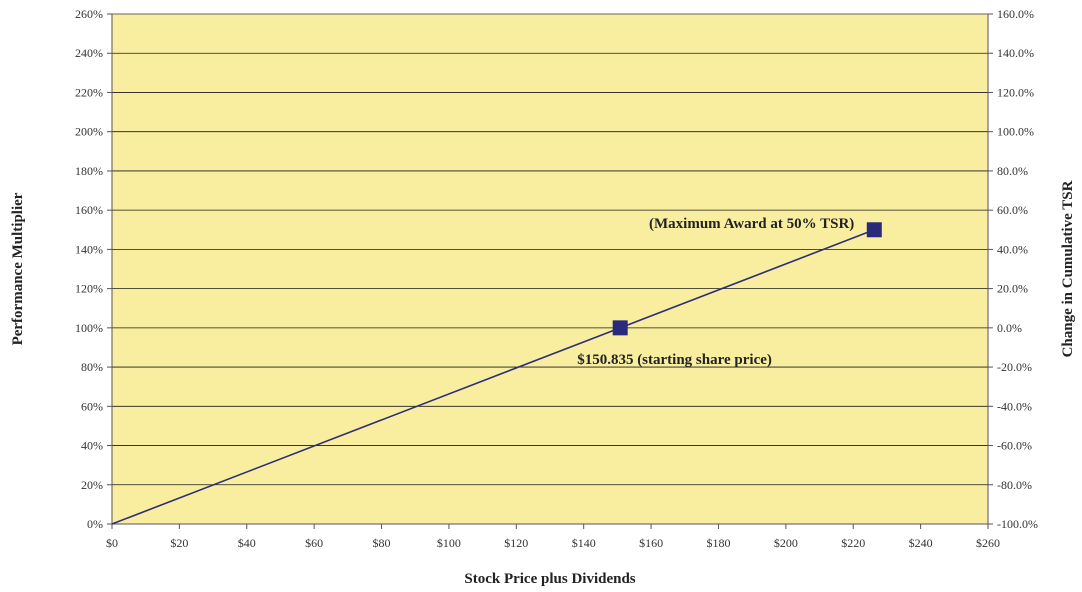 This screenshot has height=592, width=1082. What do you see at coordinates (1012, 171) in the screenshot?
I see `y2-tick-label: 80.0%` at bounding box center [1012, 171].